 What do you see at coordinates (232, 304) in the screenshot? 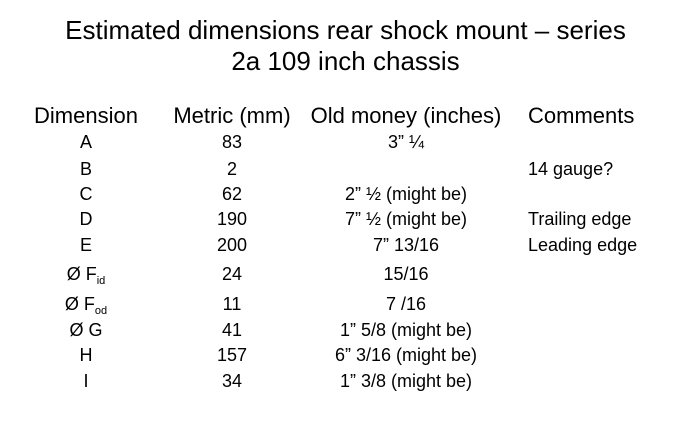
I see `cell: 11` at bounding box center [232, 304].